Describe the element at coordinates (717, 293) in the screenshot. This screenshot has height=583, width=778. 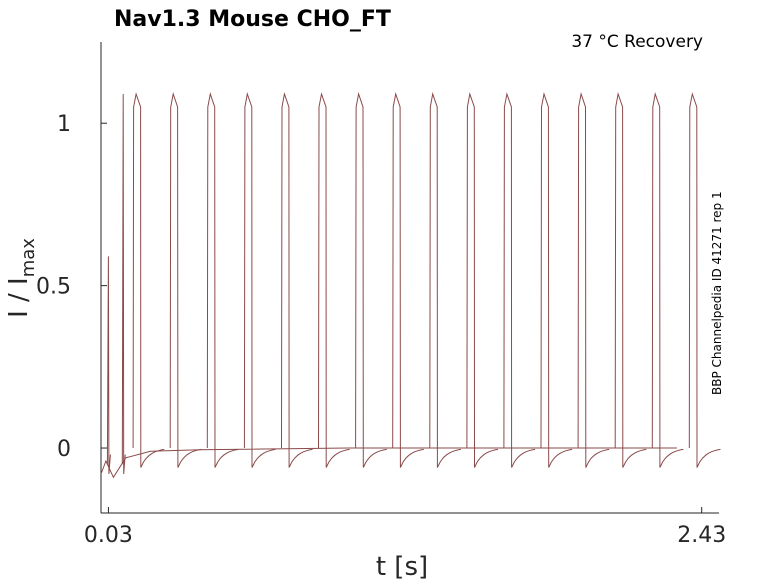
I see `side-note: BBP Channelpedia ID 41271 rep 1` at that location.